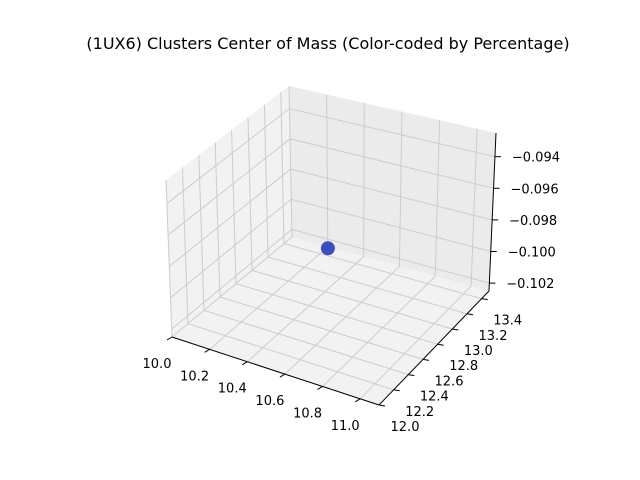  Describe the element at coordinates (493, 336) in the screenshot. I see `y-tick-label-6: 13.2` at that location.